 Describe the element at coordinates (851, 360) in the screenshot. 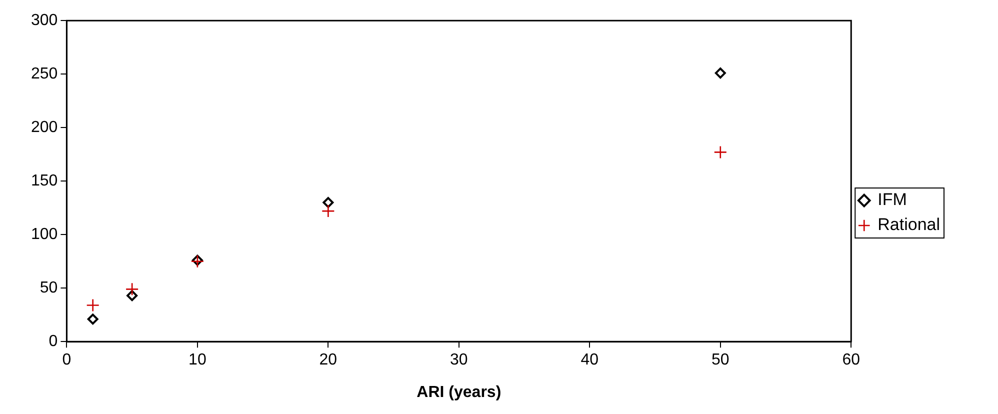

I see `x-tick-label: 60` at that location.